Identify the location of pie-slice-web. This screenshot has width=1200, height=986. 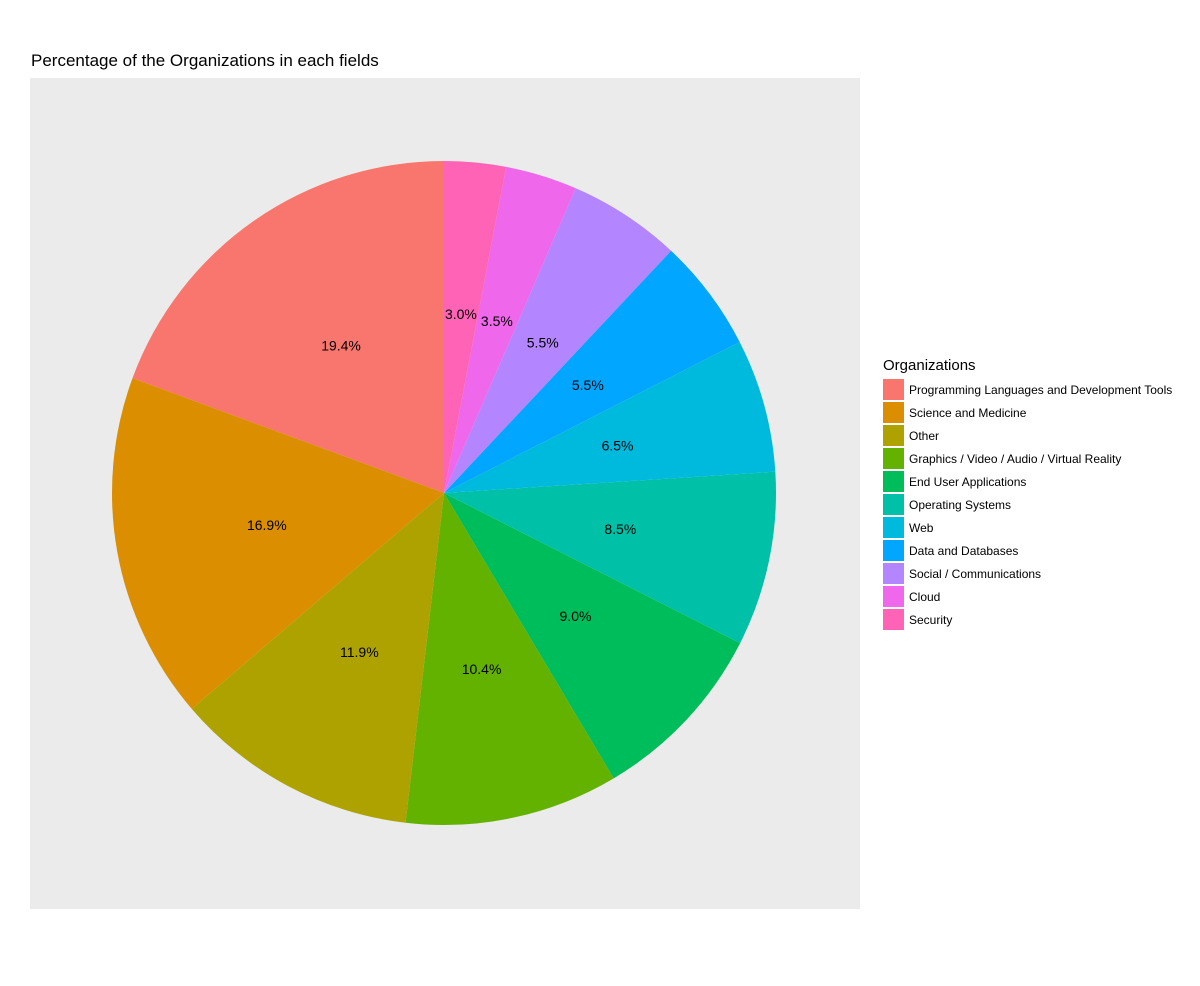
(610, 417).